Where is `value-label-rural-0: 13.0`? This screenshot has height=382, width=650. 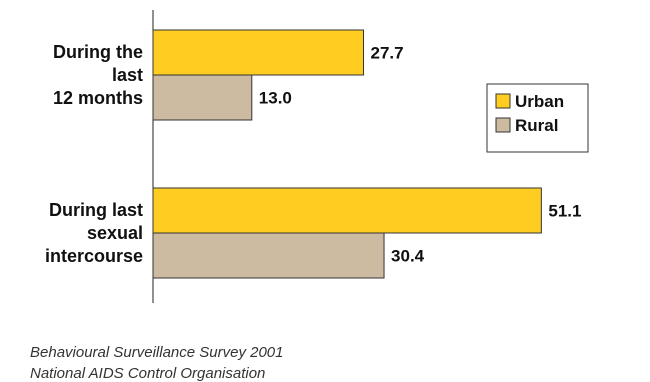
value-label-rural-0: 13.0 is located at coordinates (275, 98).